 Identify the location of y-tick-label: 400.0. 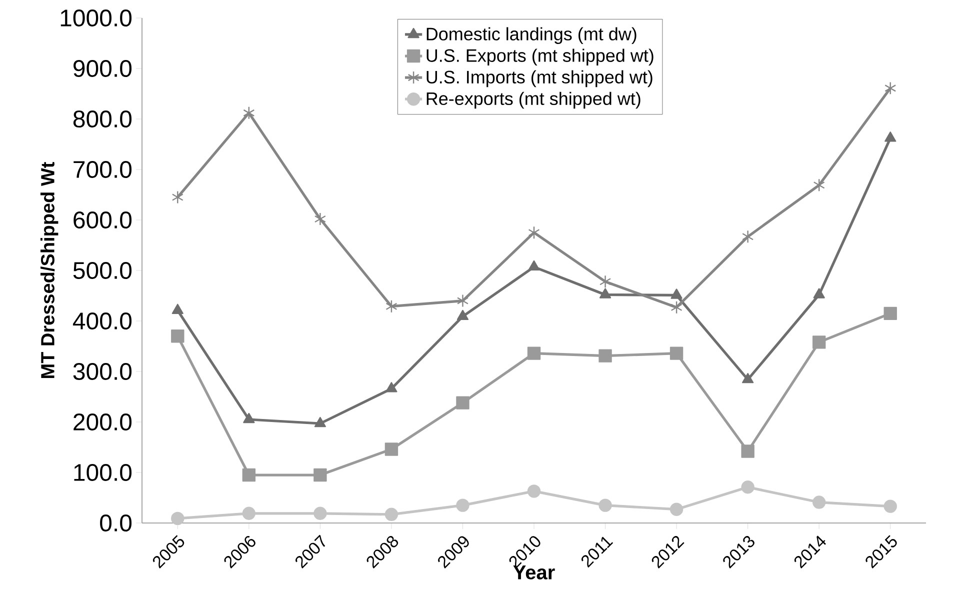
(102, 321).